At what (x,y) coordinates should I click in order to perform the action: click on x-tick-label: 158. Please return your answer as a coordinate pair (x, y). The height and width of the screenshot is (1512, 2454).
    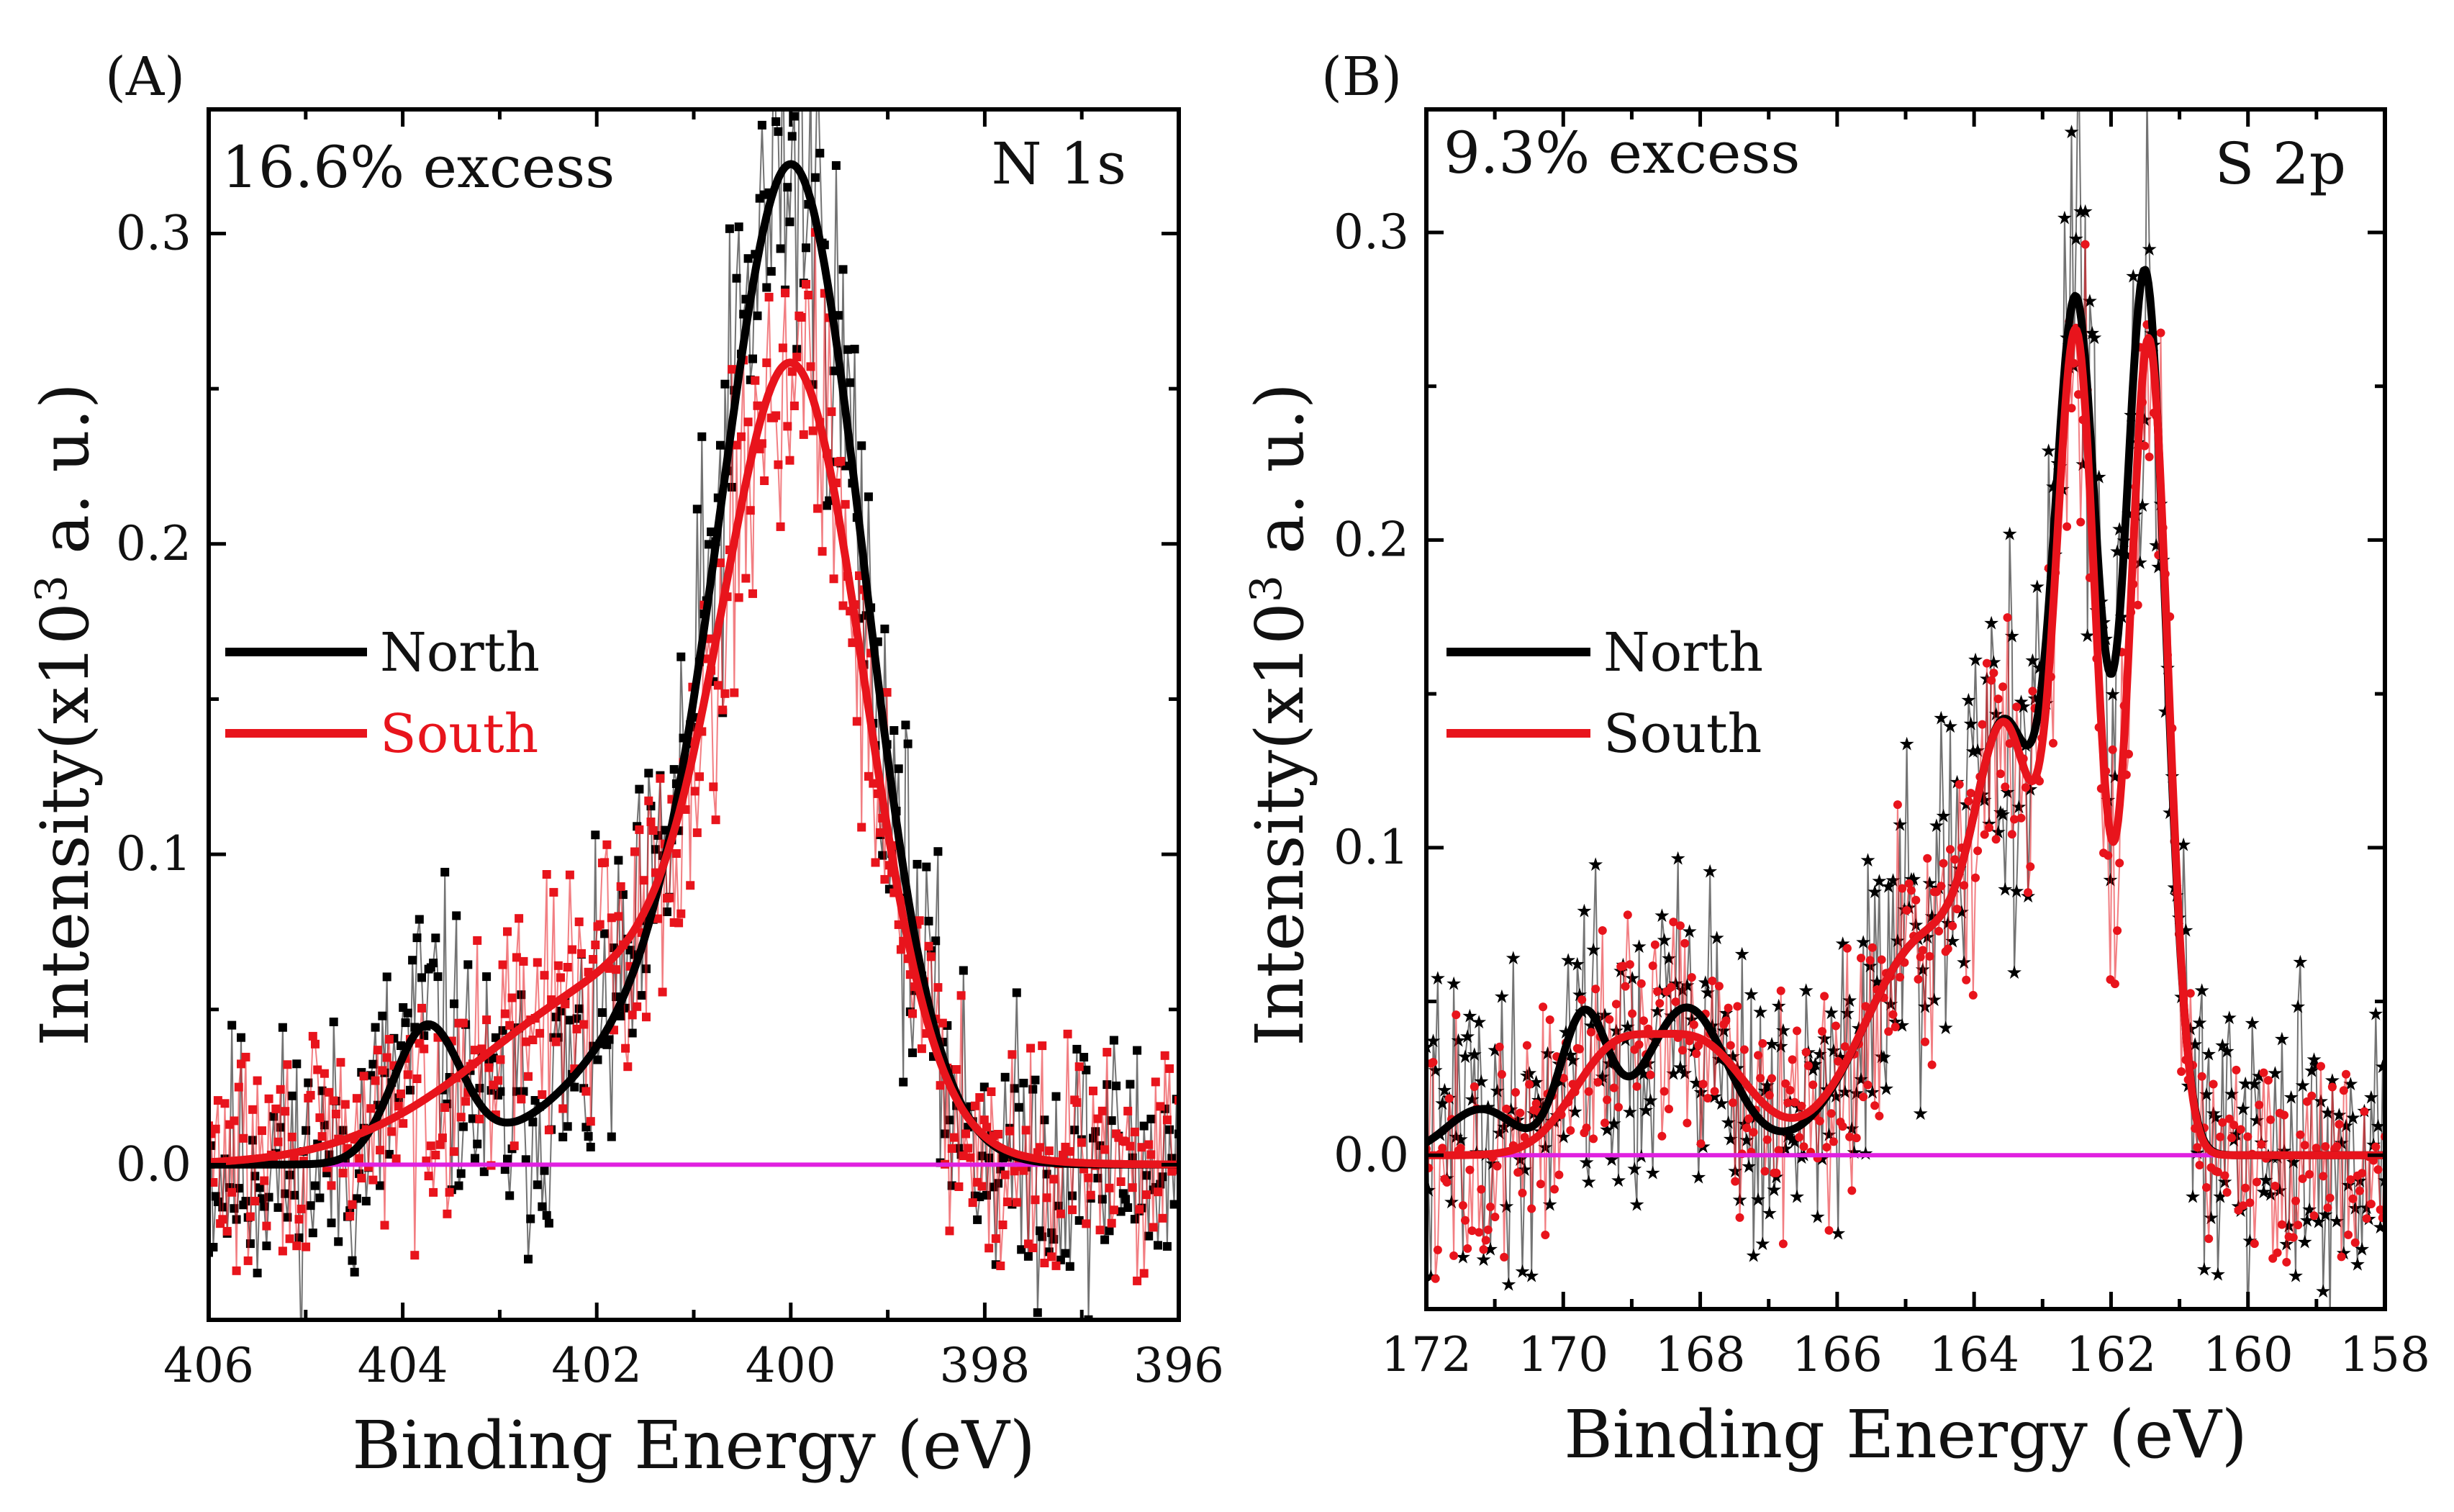
    Looking at the image, I should click on (2385, 1355).